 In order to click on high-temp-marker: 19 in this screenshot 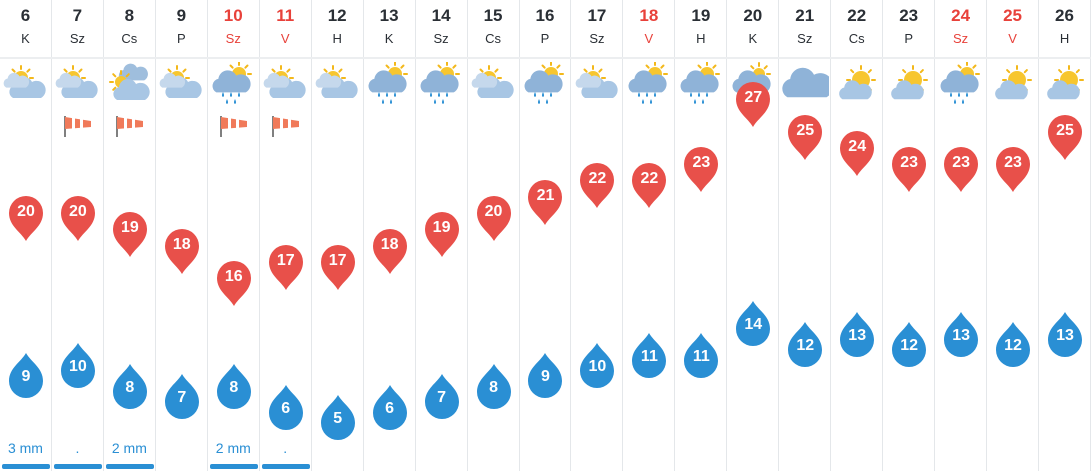, I will do `click(442, 235)`.